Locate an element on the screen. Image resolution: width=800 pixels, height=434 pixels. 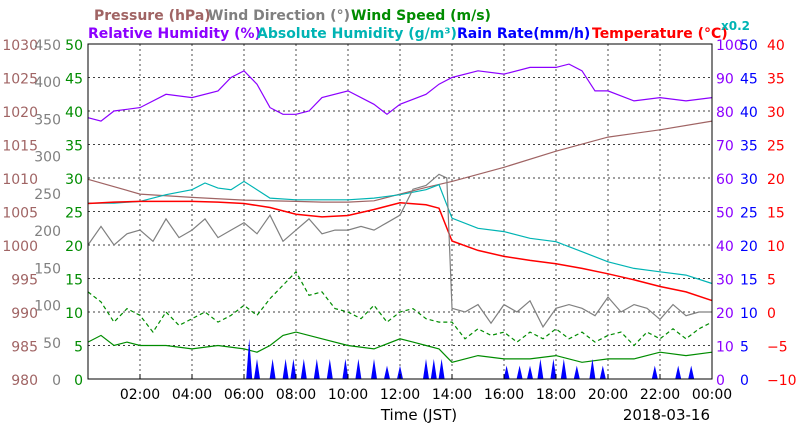
axis-tick-pressure: 1000 is located at coordinates (20, 247).